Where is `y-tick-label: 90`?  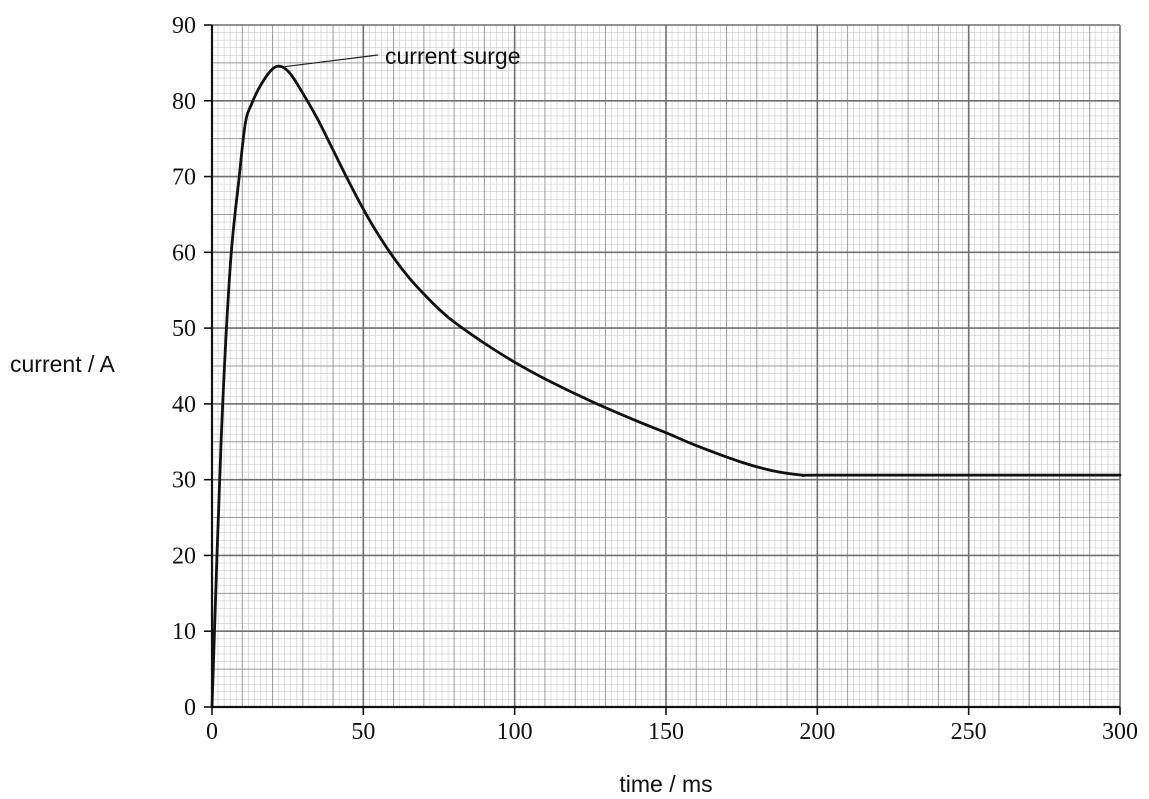 y-tick-label: 90 is located at coordinates (184, 26).